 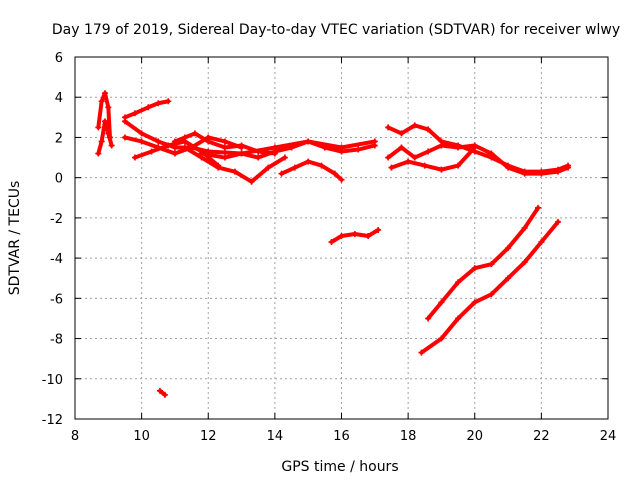 I want to click on y-tick-label: -6, so click(x=56, y=299).